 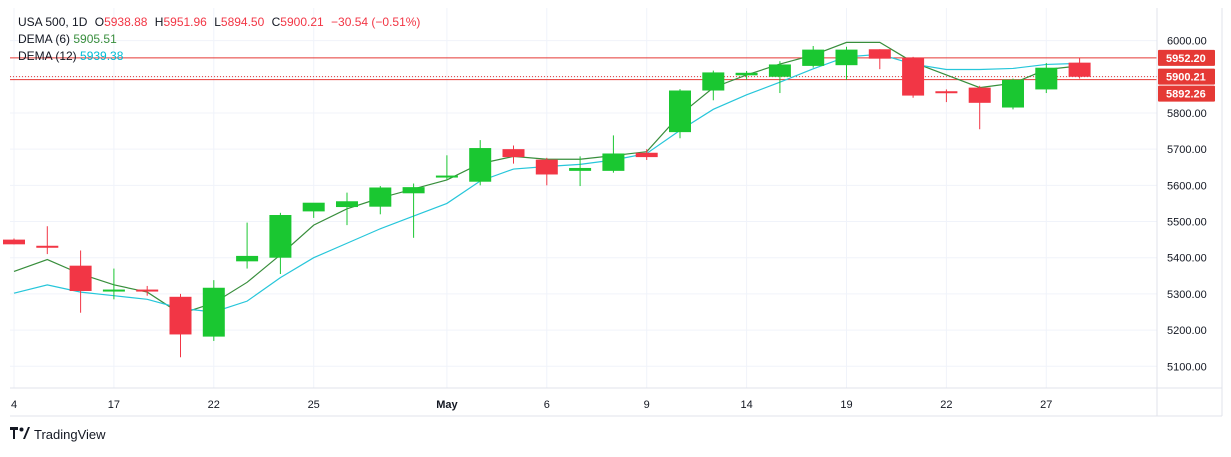 I want to click on y-tick-label: 5500.00, so click(x=1187, y=223).